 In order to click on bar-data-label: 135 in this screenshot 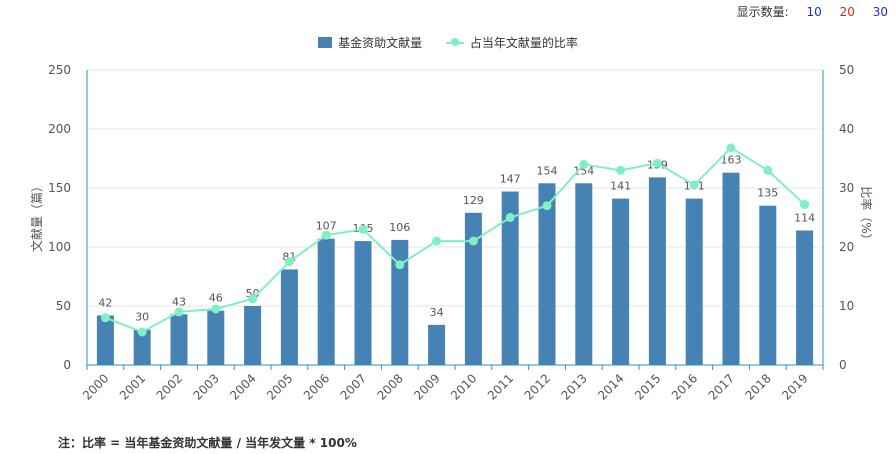, I will do `click(767, 193)`.